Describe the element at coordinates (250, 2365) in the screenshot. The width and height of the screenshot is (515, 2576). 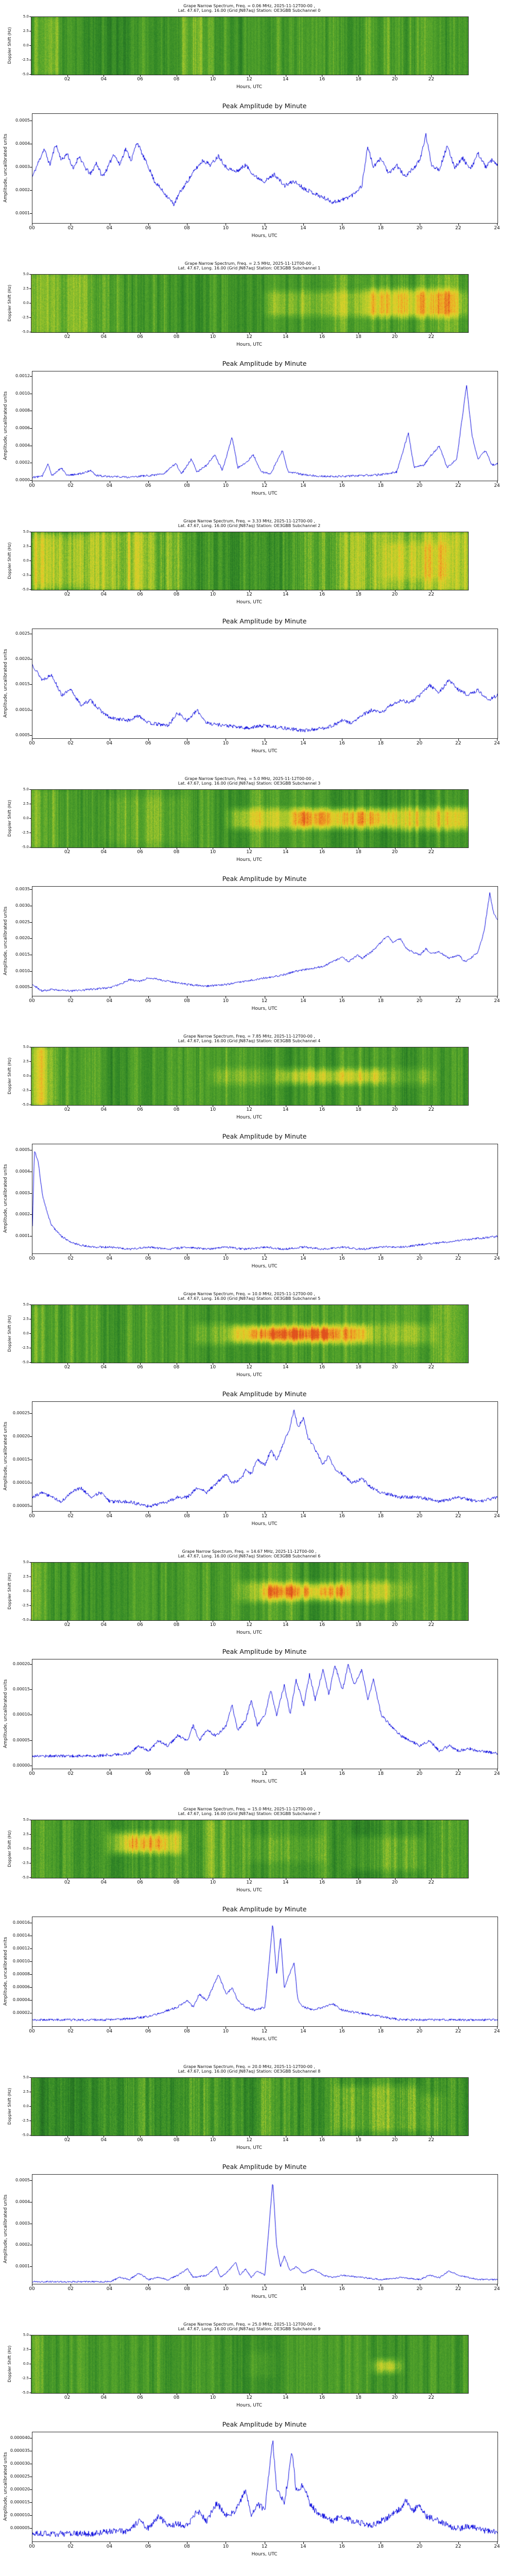
I see `spectrogram-heatmap-canvas` at that location.